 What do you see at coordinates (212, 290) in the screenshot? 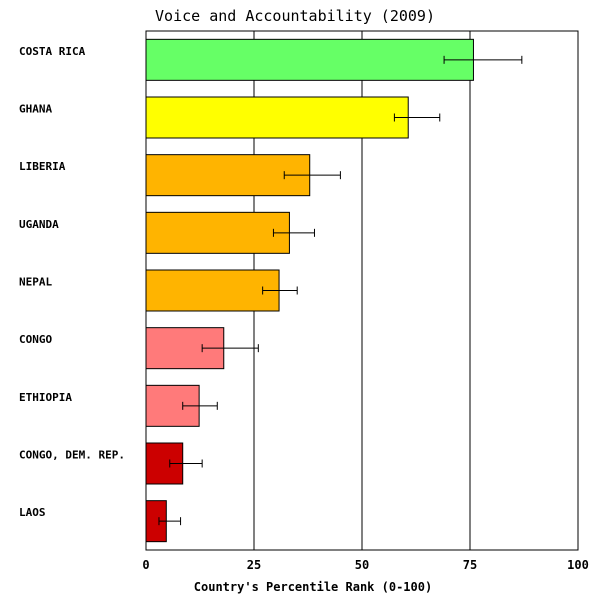
I see `bar-nepal` at bounding box center [212, 290].